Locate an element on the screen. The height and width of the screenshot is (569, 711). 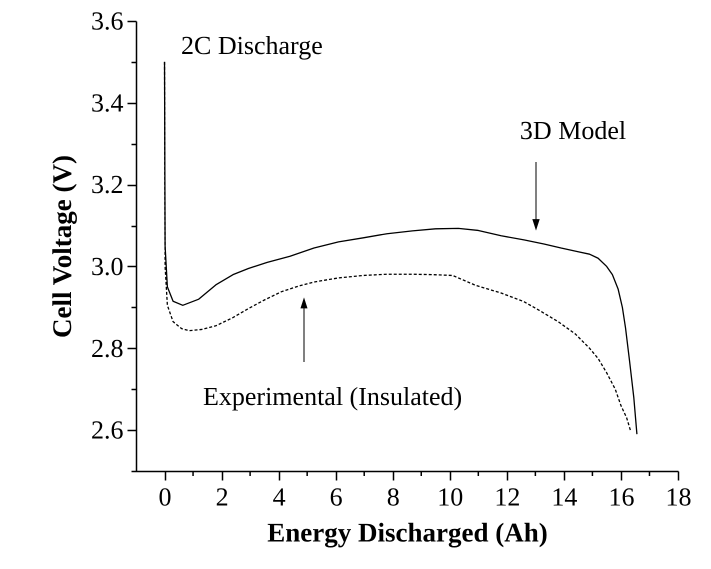
x-tick-label: 4 is located at coordinates (279, 497).